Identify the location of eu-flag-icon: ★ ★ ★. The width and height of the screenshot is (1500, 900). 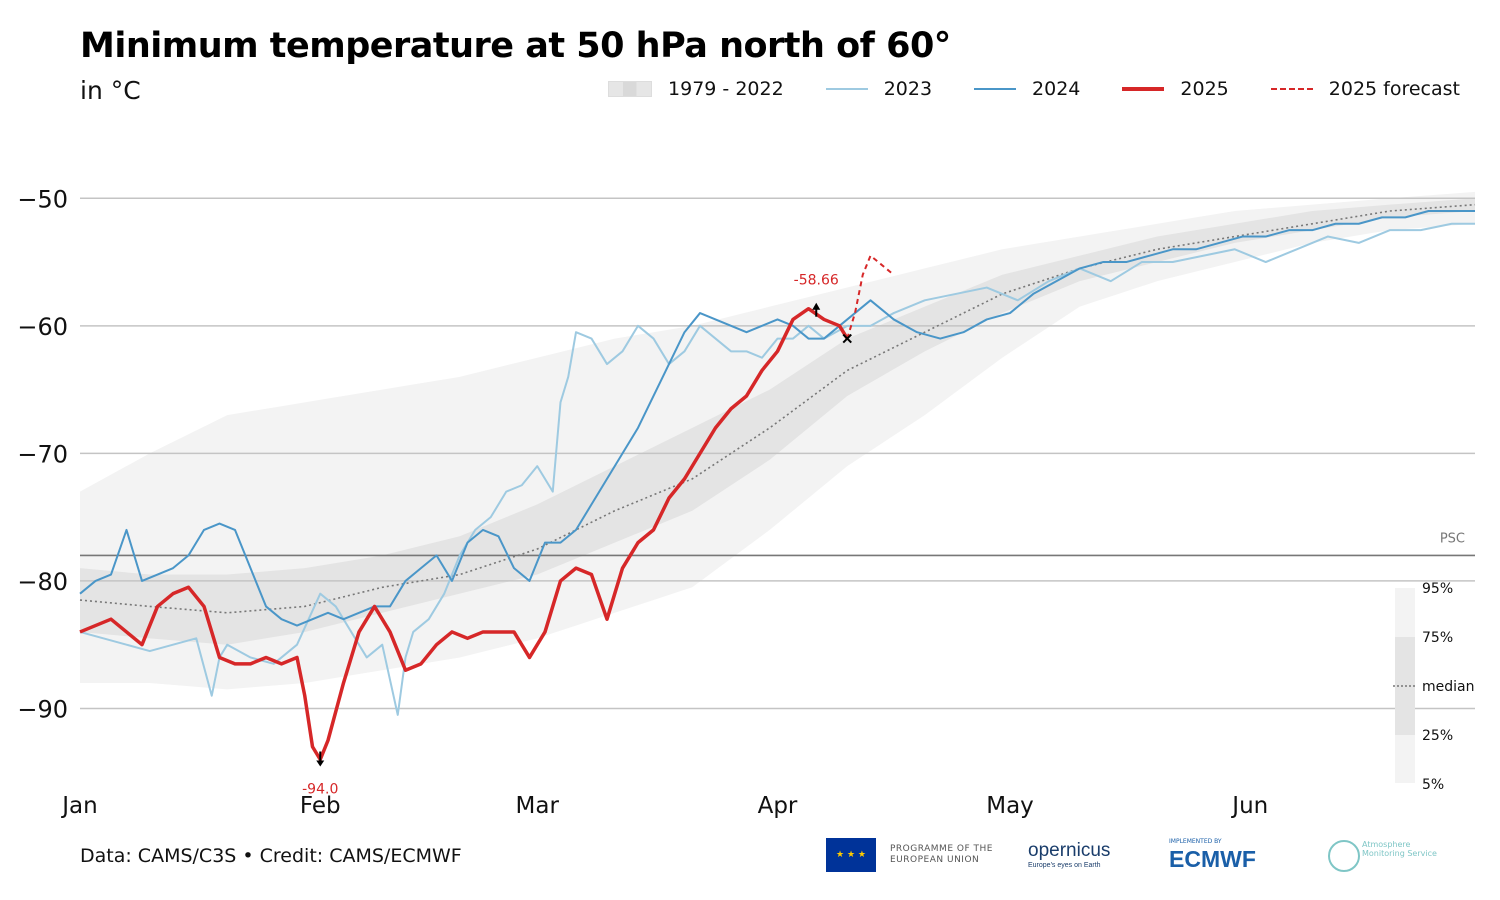
(851, 855).